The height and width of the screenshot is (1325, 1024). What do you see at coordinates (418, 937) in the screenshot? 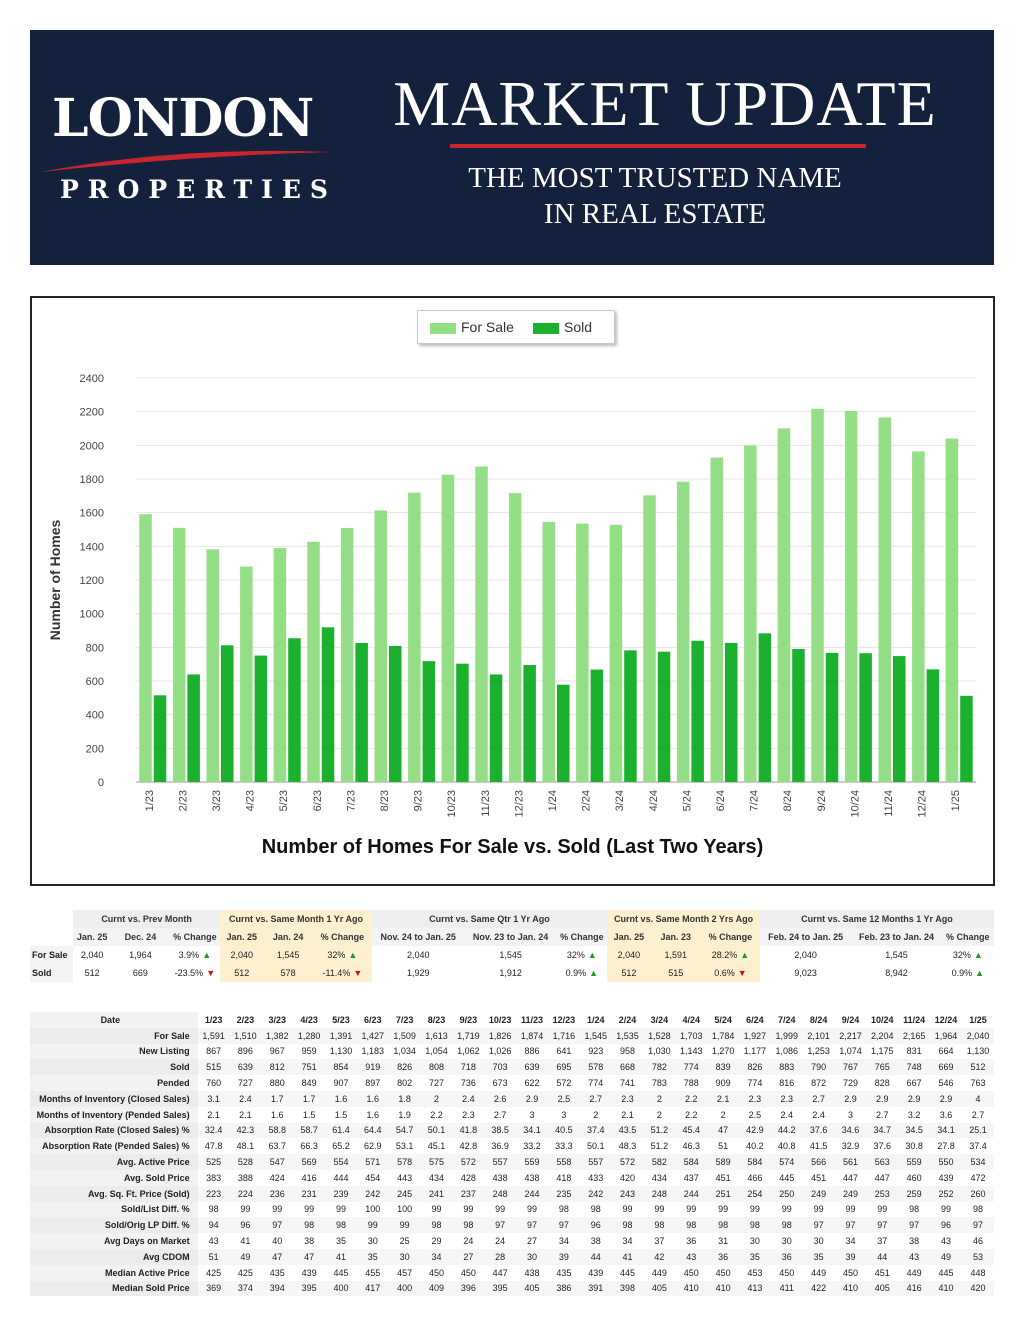
I see `comparison-column-header: Nov. 24 to Jan. 25` at bounding box center [418, 937].